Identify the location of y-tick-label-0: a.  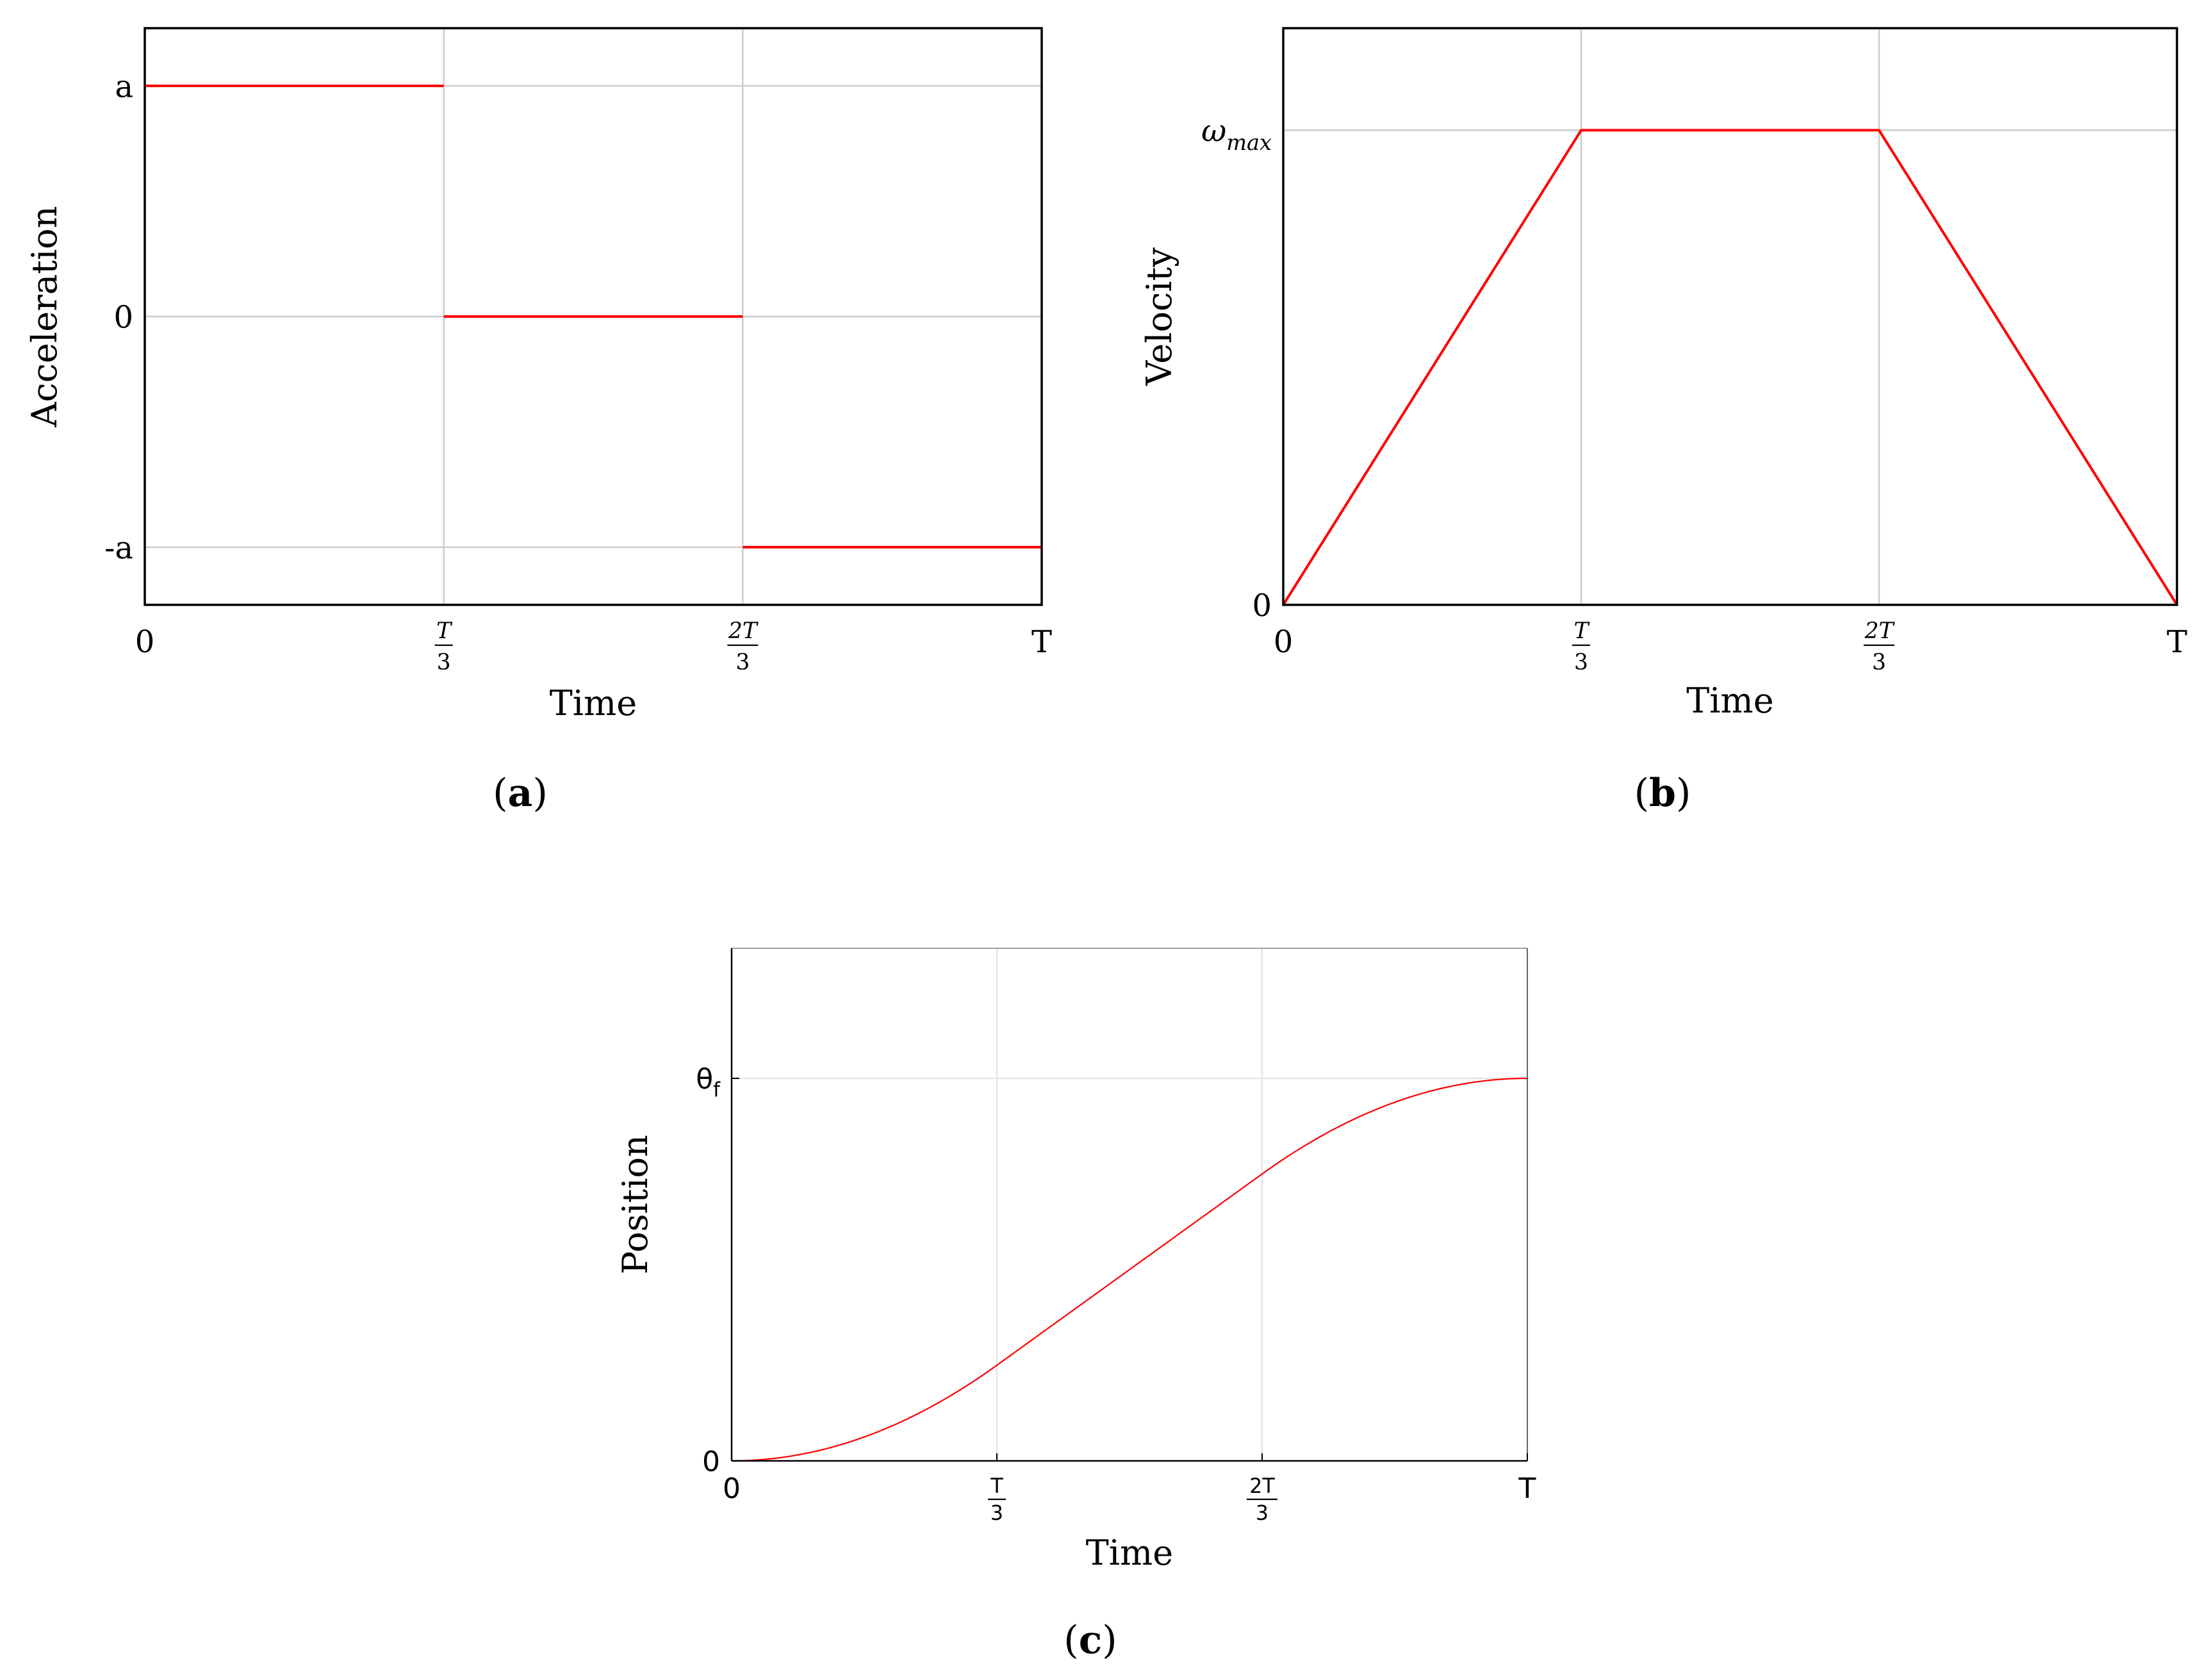
(124, 87).